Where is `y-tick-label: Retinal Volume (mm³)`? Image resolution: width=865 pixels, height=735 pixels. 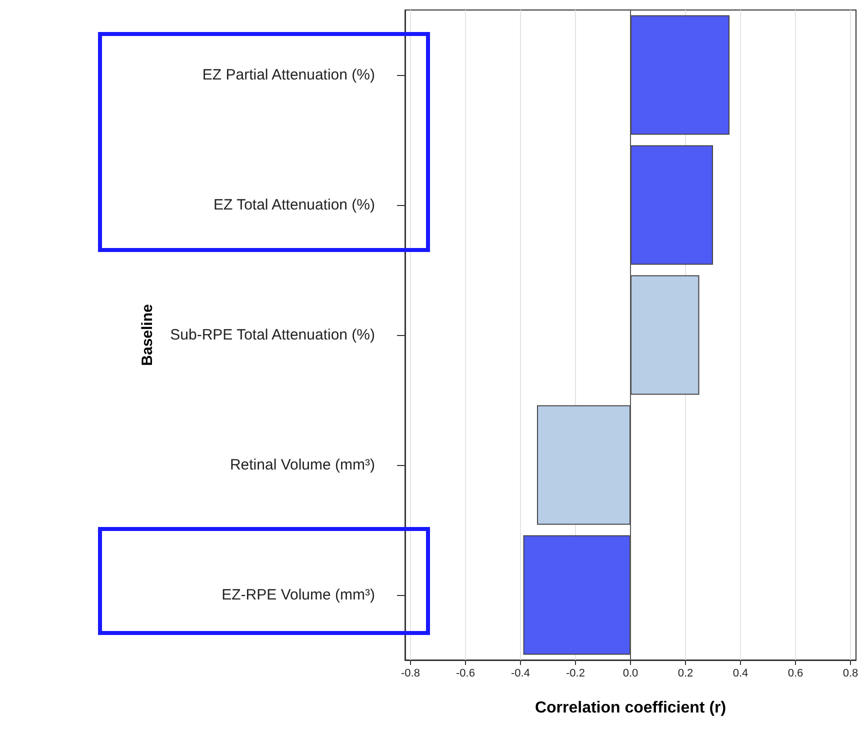
y-tick-label: Retinal Volume (mm³) is located at coordinates (302, 465).